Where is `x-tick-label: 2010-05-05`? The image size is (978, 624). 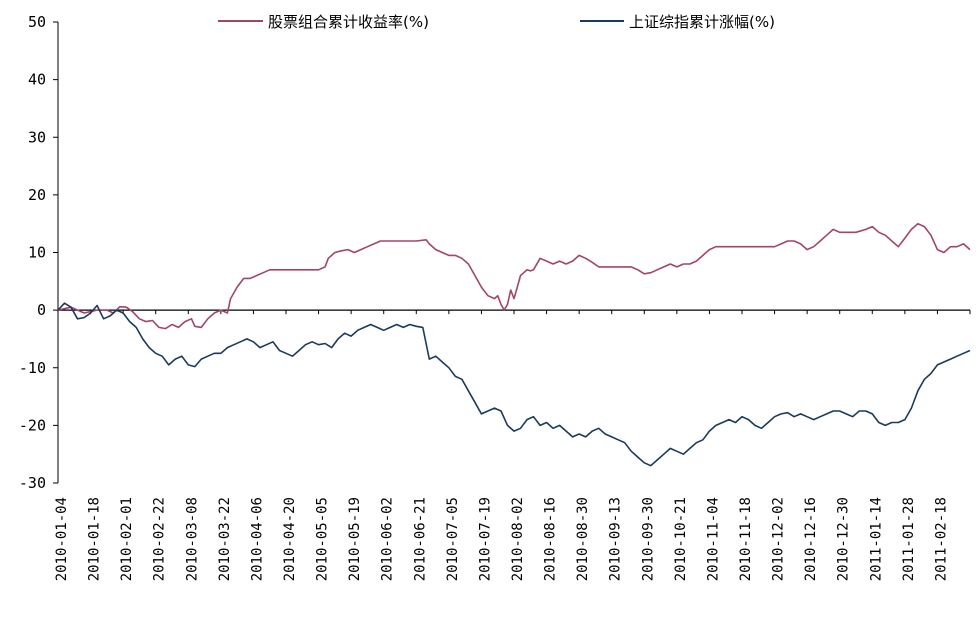
x-tick-label: 2010-05-05 is located at coordinates (323, 539).